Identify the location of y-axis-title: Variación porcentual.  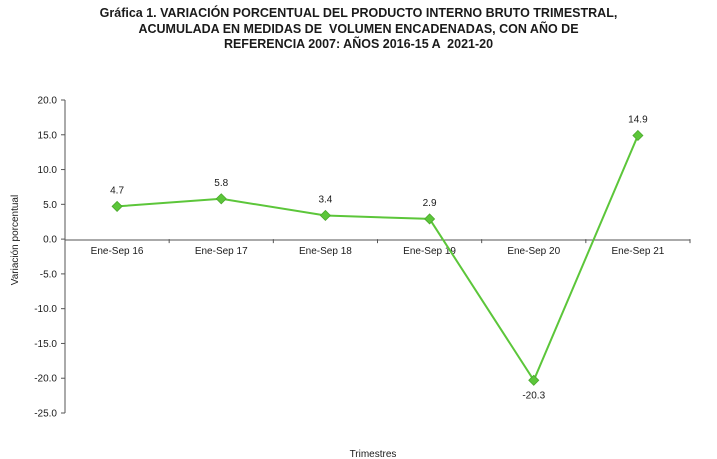
(15, 240).